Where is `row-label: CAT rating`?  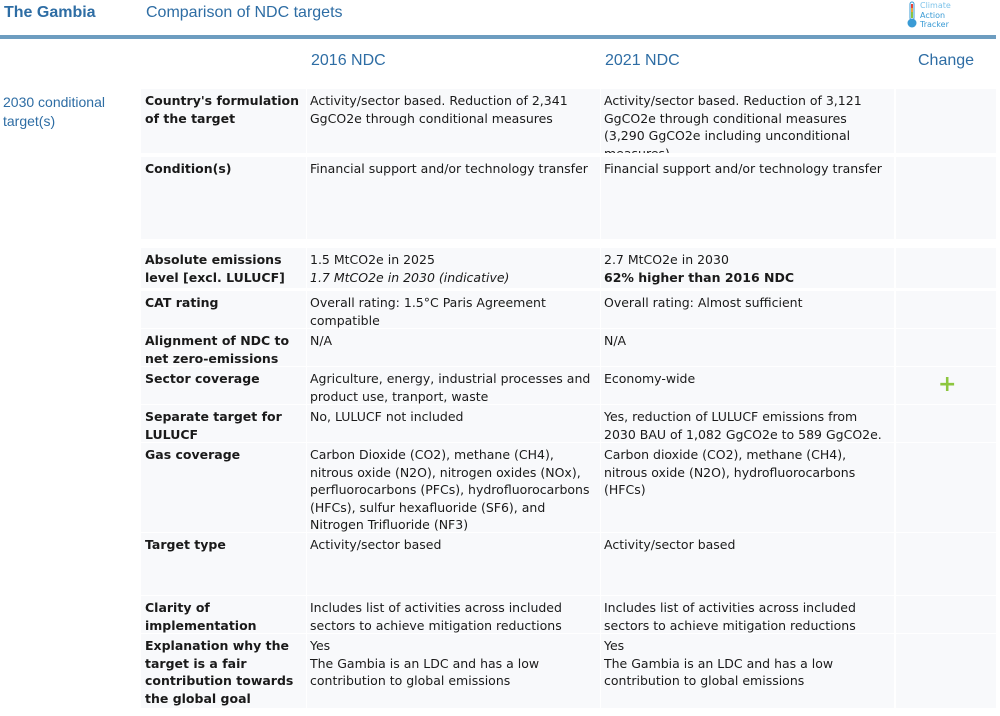 row-label: CAT rating is located at coordinates (223, 309).